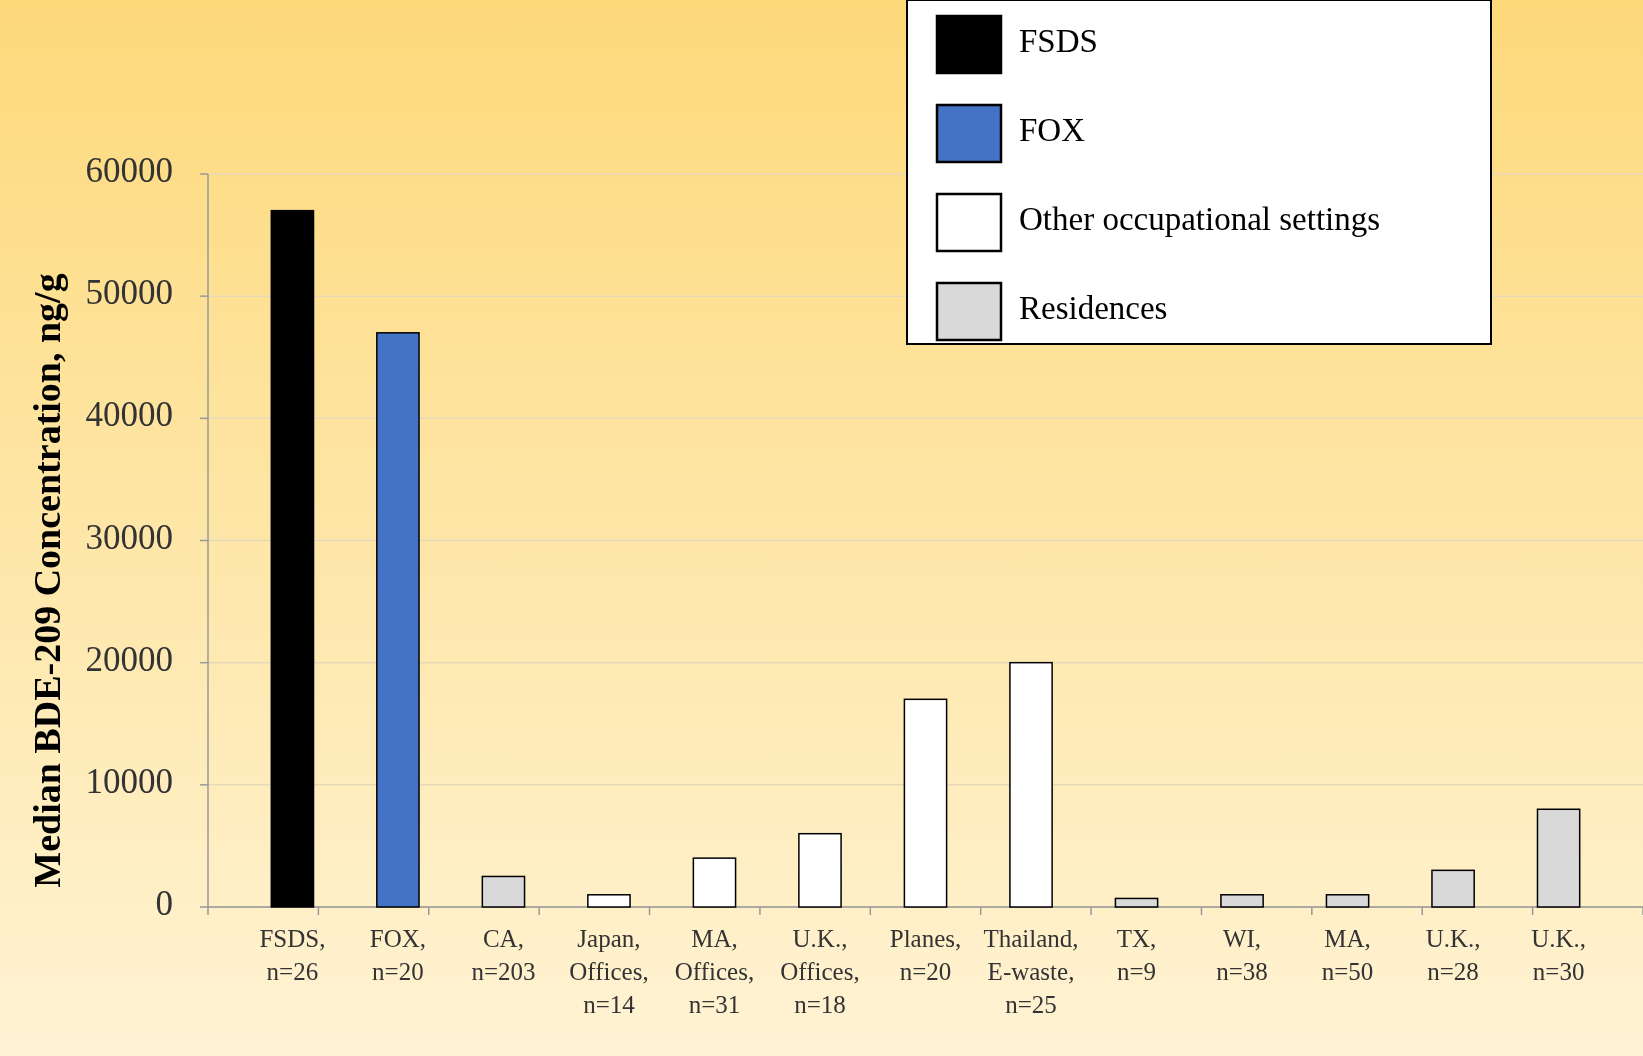  What do you see at coordinates (1052, 129) in the screenshot?
I see `legend-label: FOX` at bounding box center [1052, 129].